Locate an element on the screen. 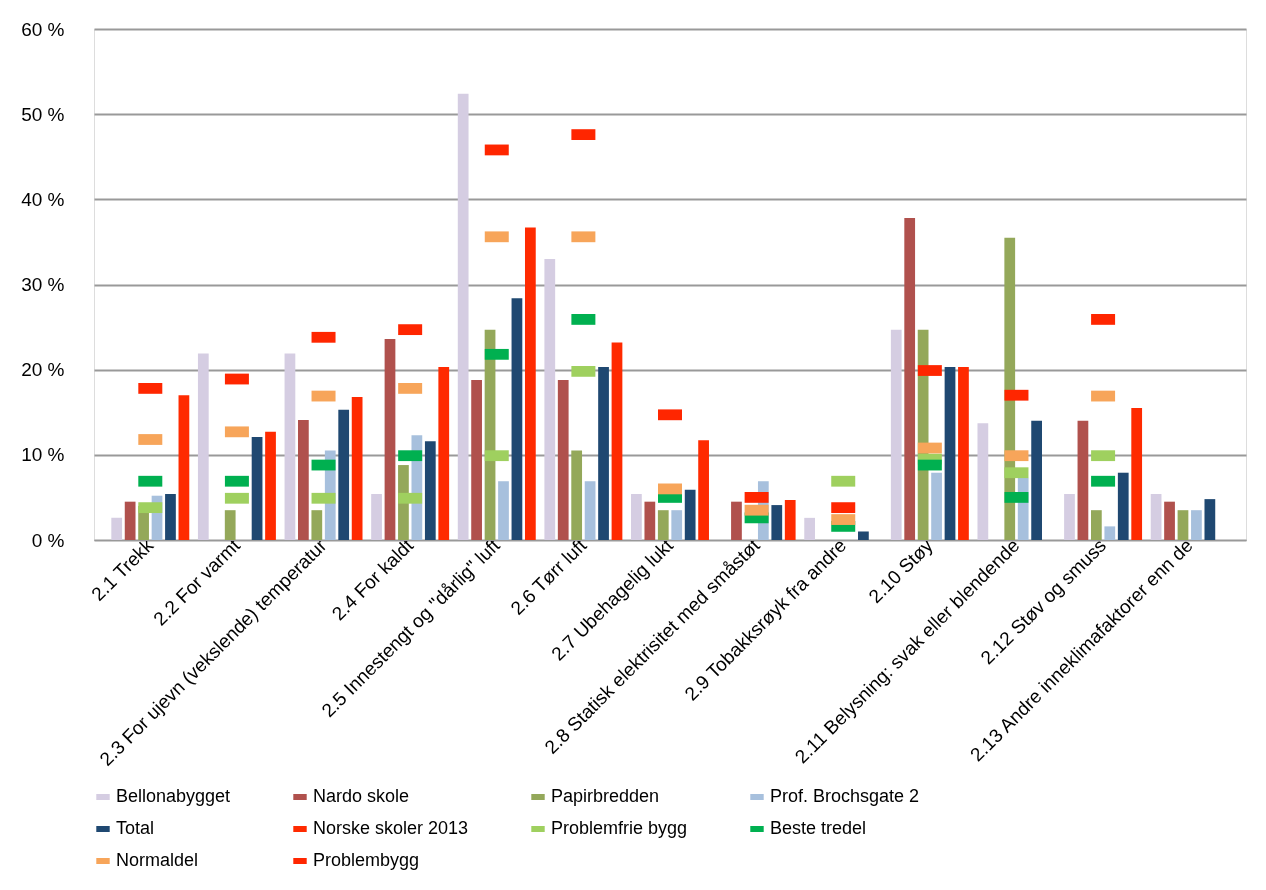 This screenshot has height=890, width=1266. y-tick-label: 0 % is located at coordinates (48, 540).